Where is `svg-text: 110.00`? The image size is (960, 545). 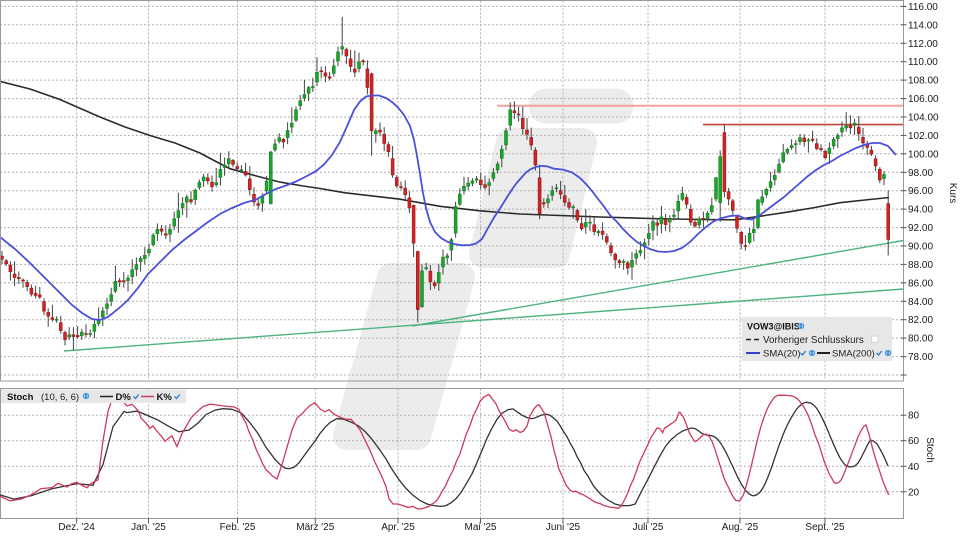
svg-text: 110.00 is located at coordinates (923, 62).